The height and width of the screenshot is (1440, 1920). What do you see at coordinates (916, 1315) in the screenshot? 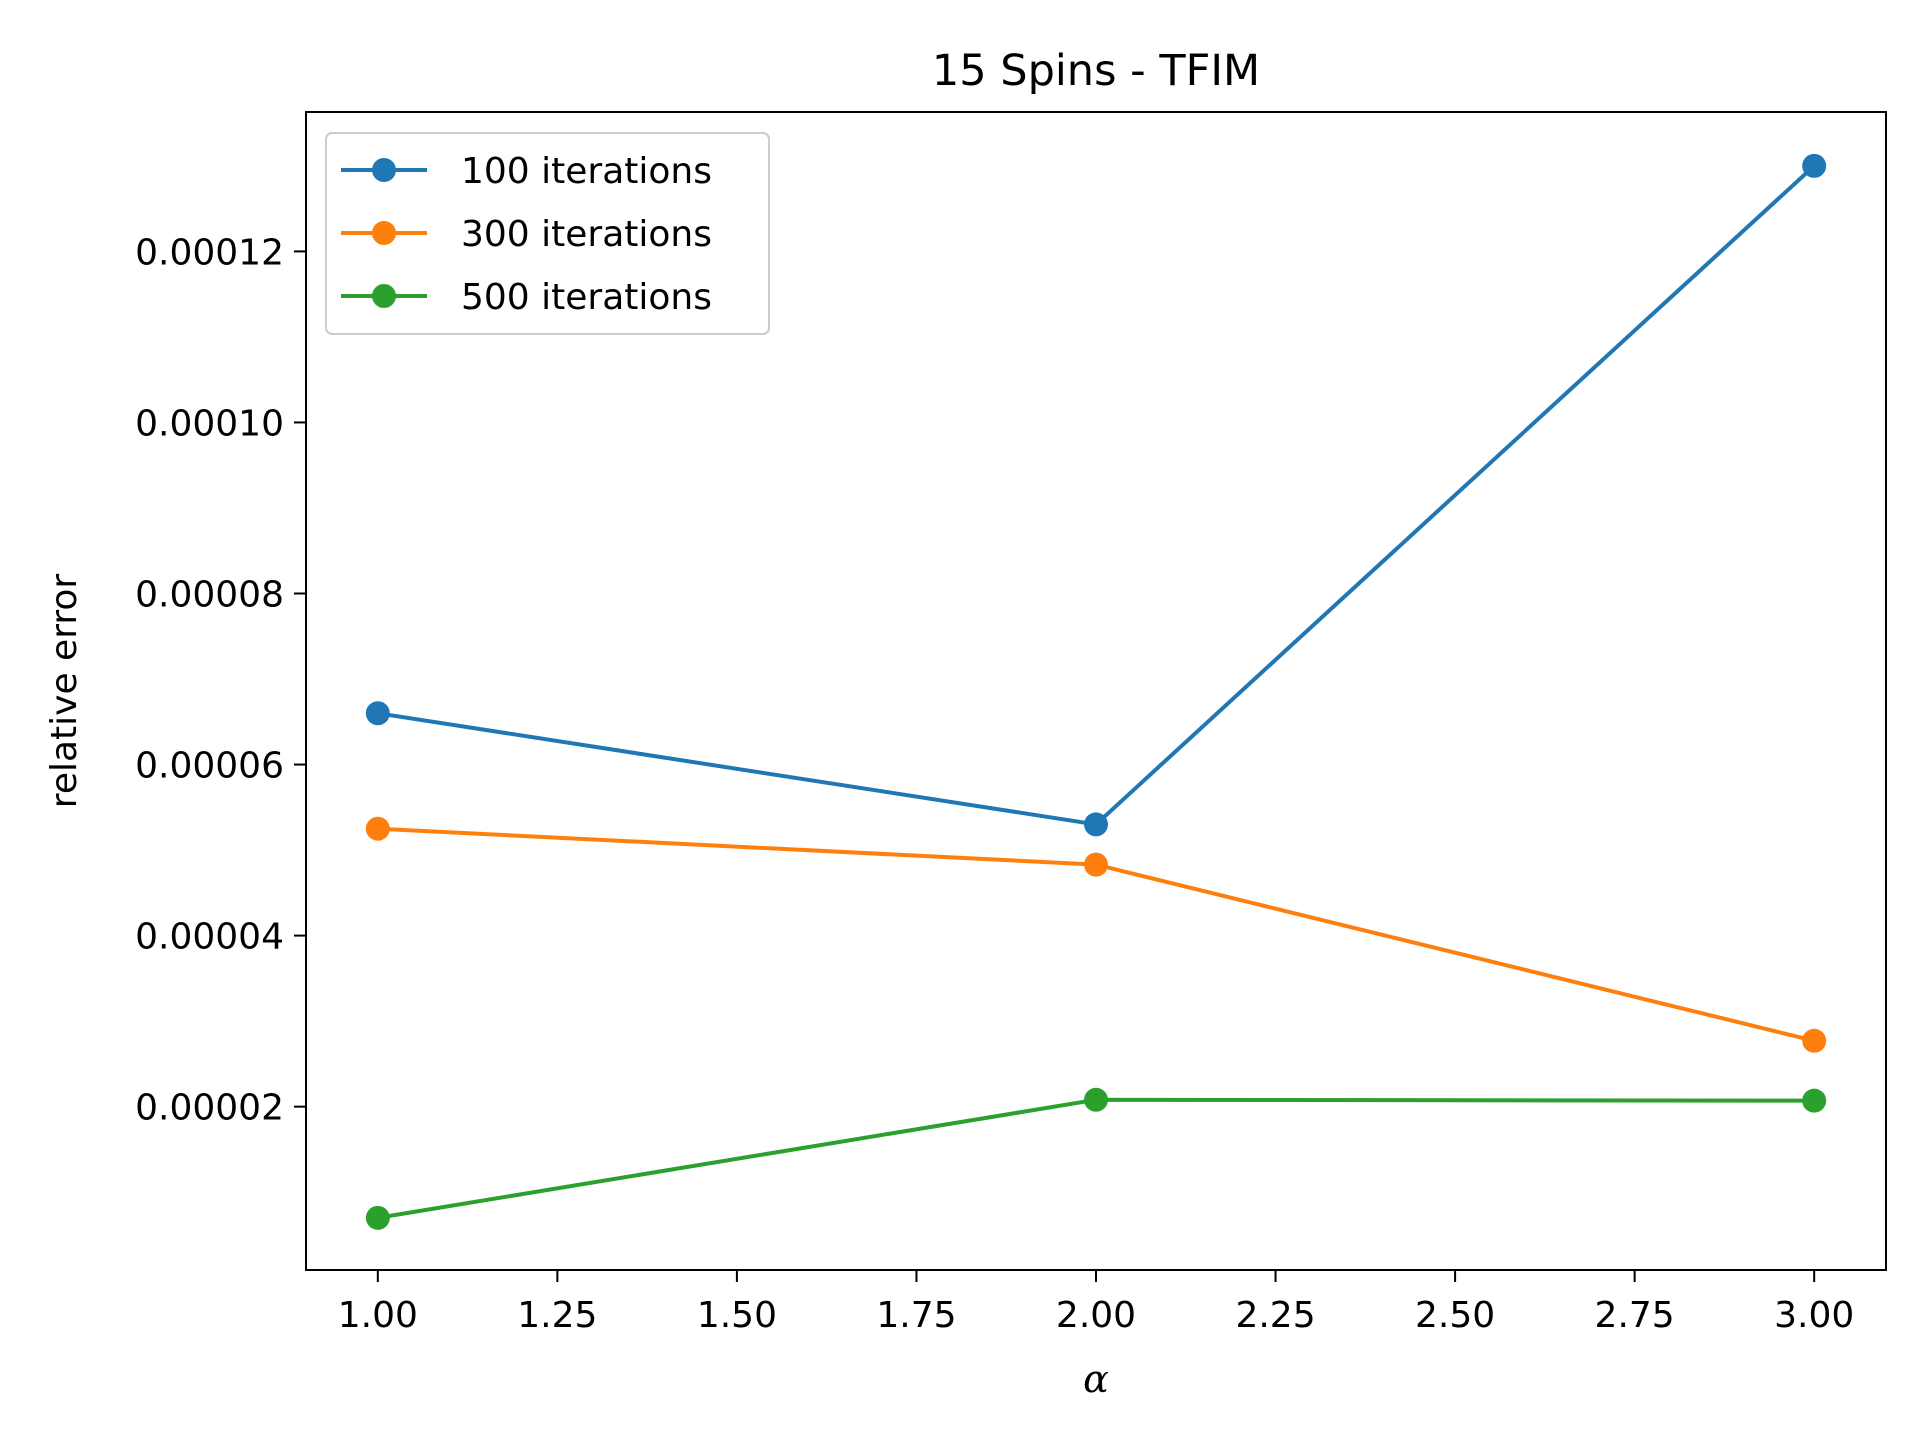
I see `x-tick-label: 1.75` at bounding box center [916, 1315].